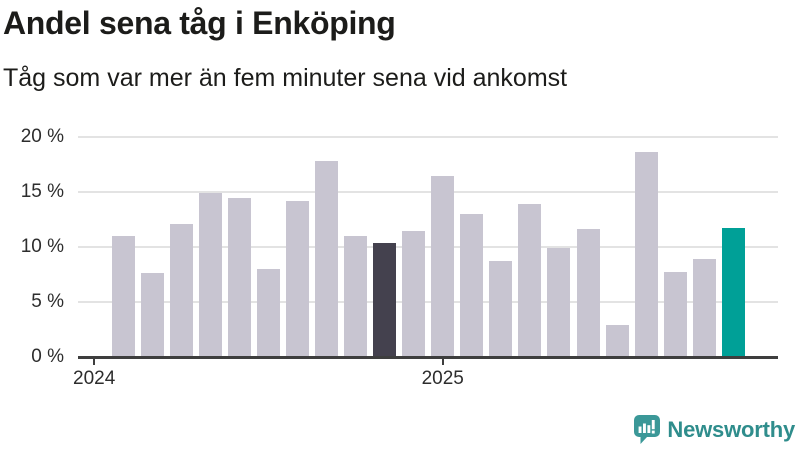 The image size is (800, 450). I want to click on y-axis-label: 15 %, so click(42, 191).